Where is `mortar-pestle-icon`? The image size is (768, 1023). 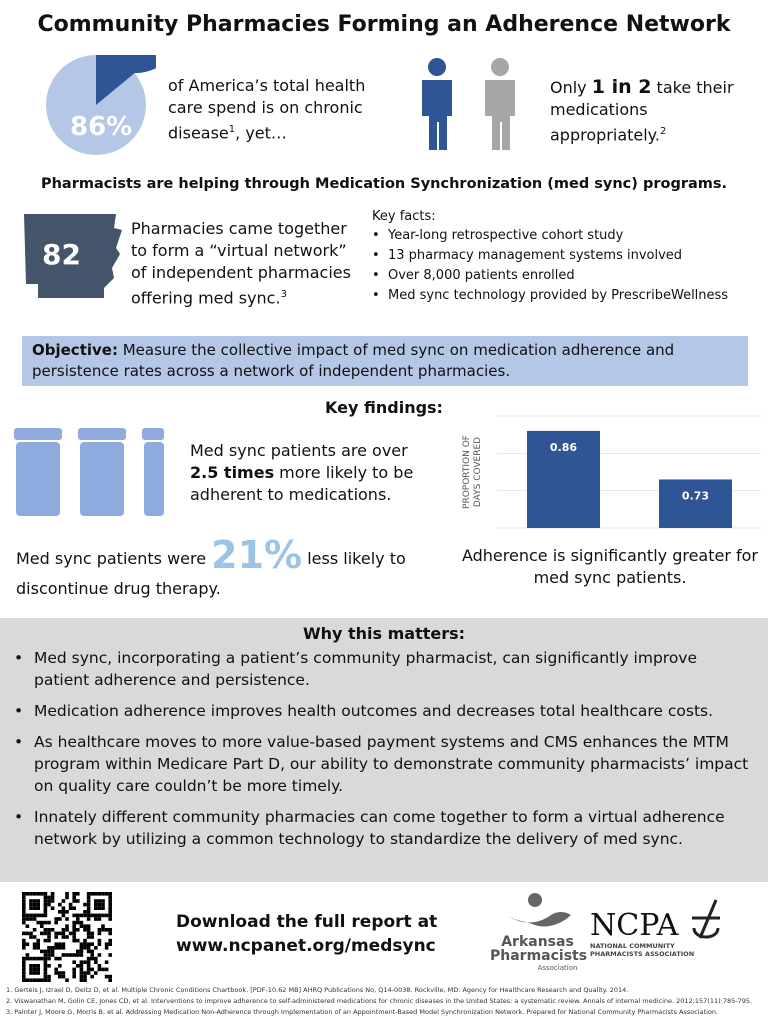
mortar-pestle-icon is located at coordinates (706, 919).